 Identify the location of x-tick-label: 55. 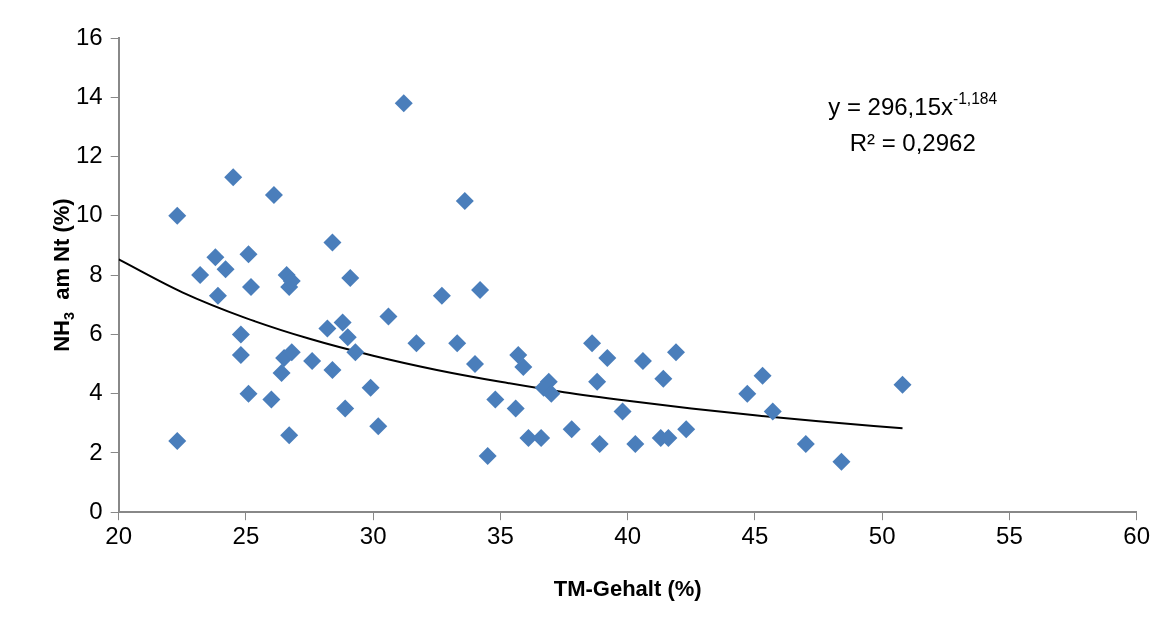
(1009, 536).